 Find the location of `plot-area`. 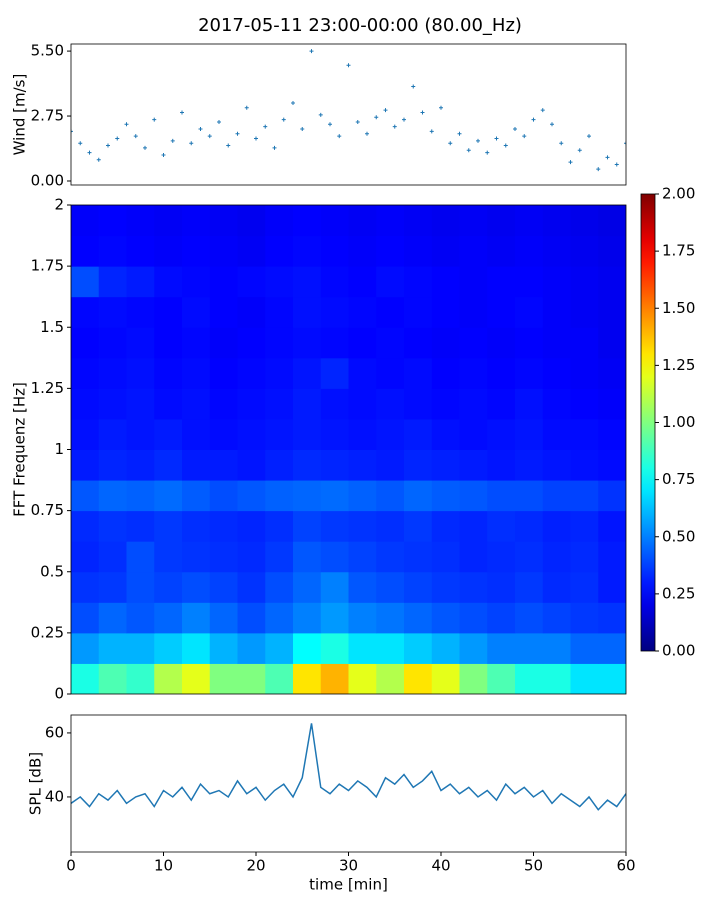

plot-area is located at coordinates (348, 110).